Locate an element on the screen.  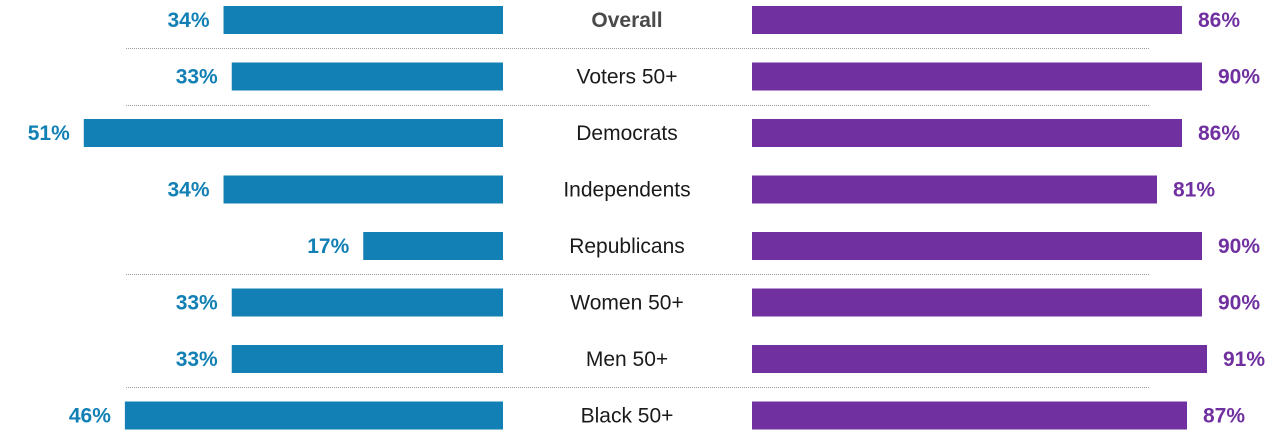
left-value-label-women-50: 33% is located at coordinates (197, 303).